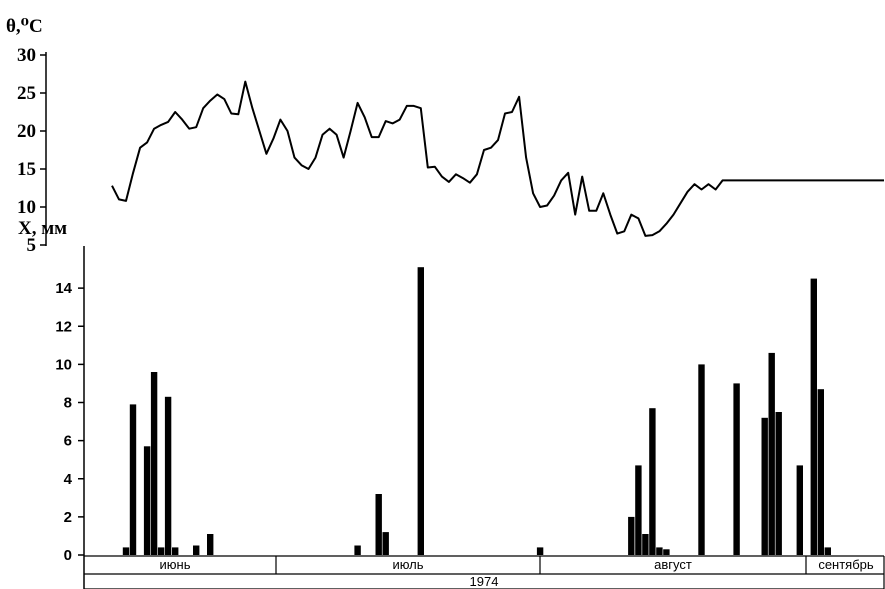 The height and width of the screenshot is (589, 885). Describe the element at coordinates (63, 326) in the screenshot. I see `precipitation-tick-label: 12` at that location.